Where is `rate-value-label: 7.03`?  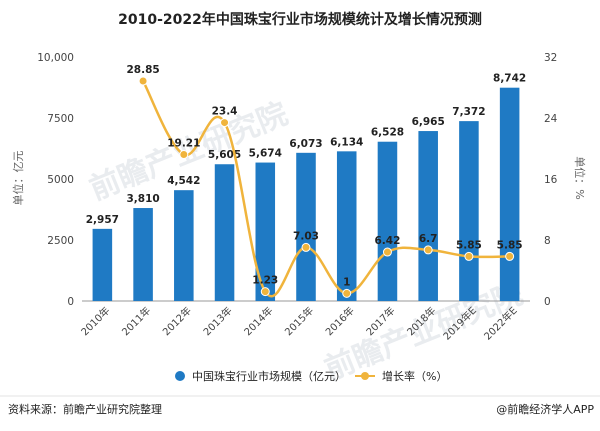 rate-value-label: 7.03 is located at coordinates (306, 236).